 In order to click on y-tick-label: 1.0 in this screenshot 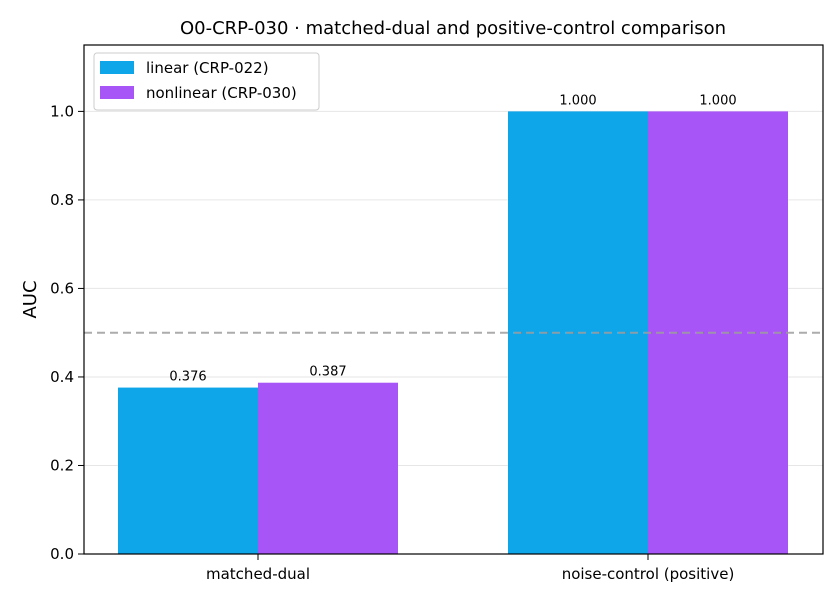, I will do `click(62, 111)`.